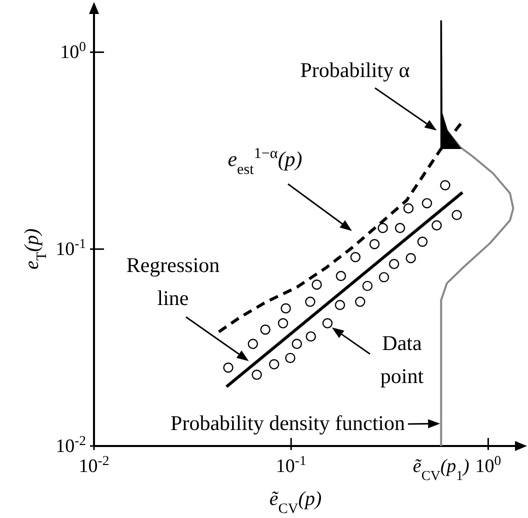 The width and height of the screenshot is (528, 518). Describe the element at coordinates (291, 464) in the screenshot. I see `x-tick-label: 10$^{-1}$` at that location.